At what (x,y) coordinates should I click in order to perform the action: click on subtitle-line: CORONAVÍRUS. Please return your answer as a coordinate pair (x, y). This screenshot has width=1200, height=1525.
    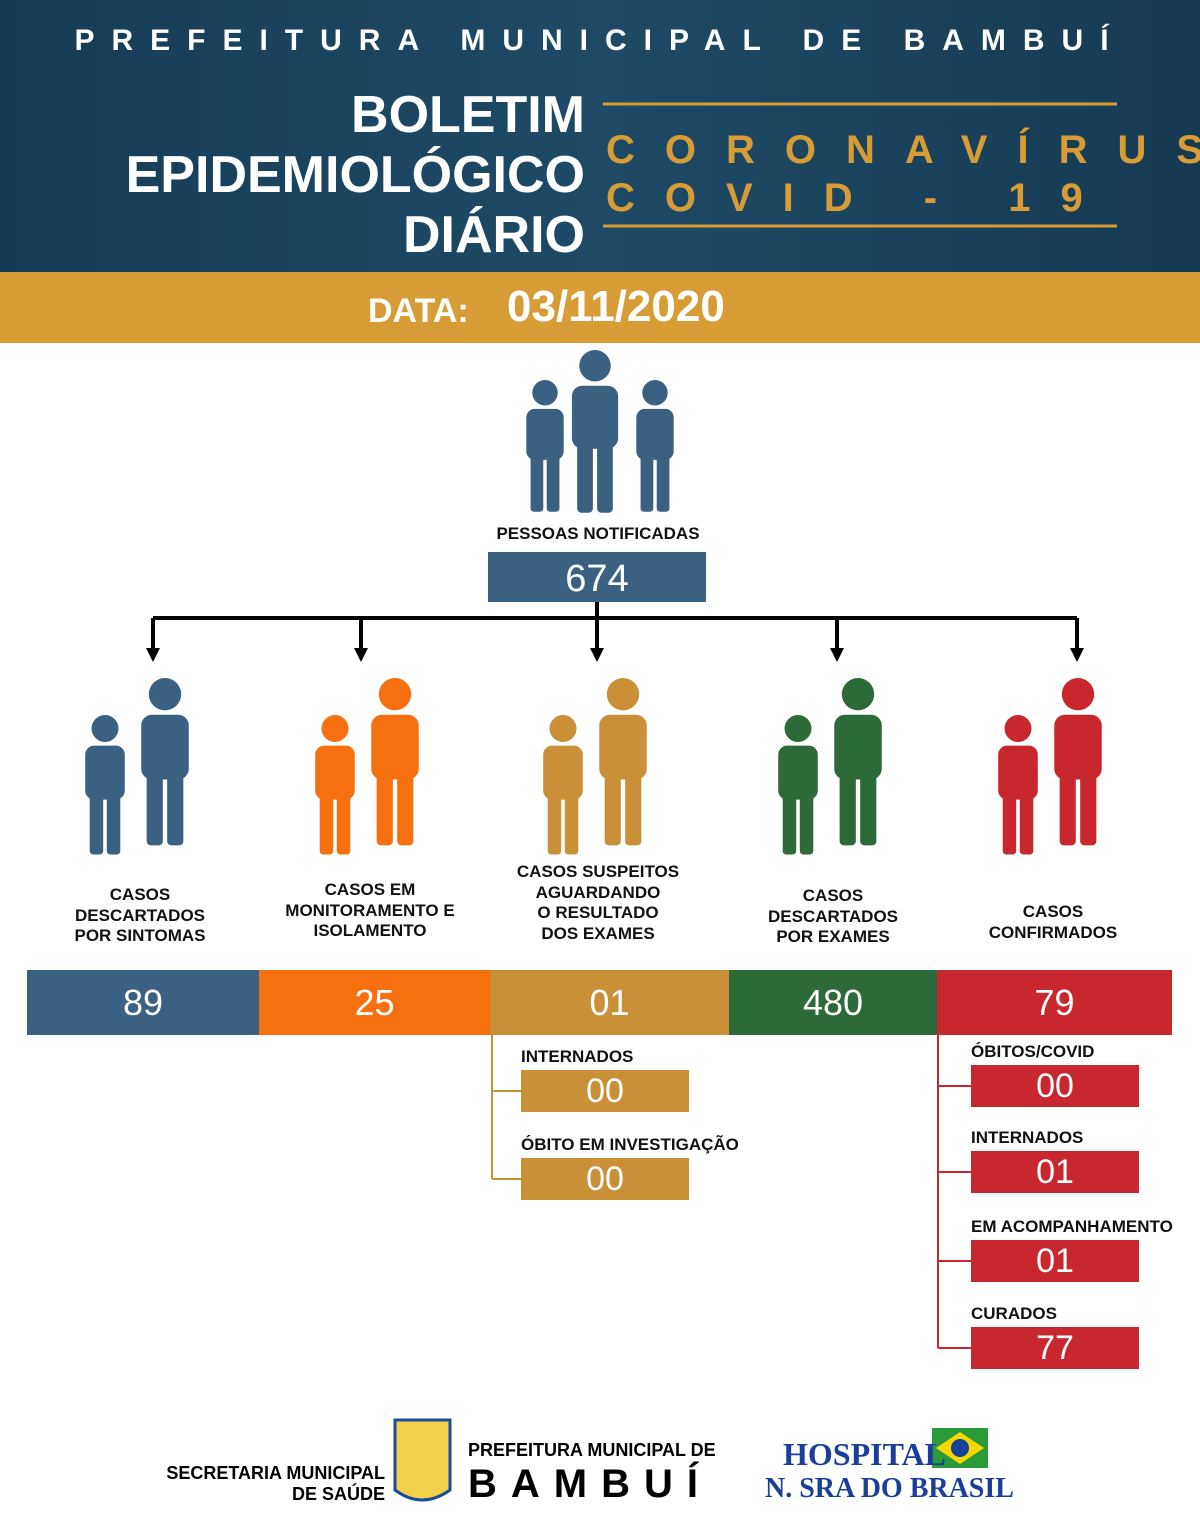
    Looking at the image, I should click on (903, 150).